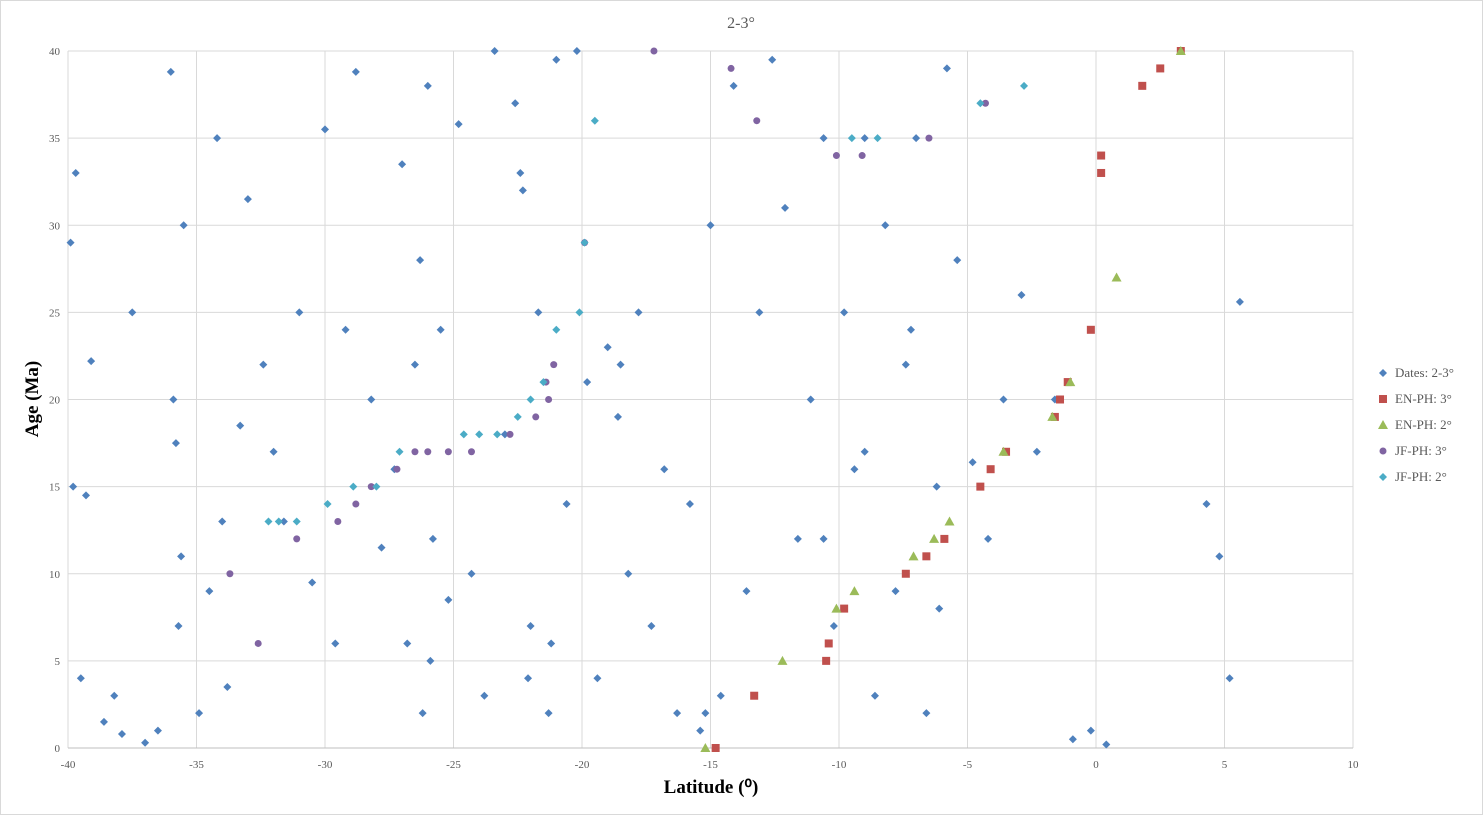 The height and width of the screenshot is (819, 1483). I want to click on legend-label: JF-PH: 3°, so click(1421, 450).